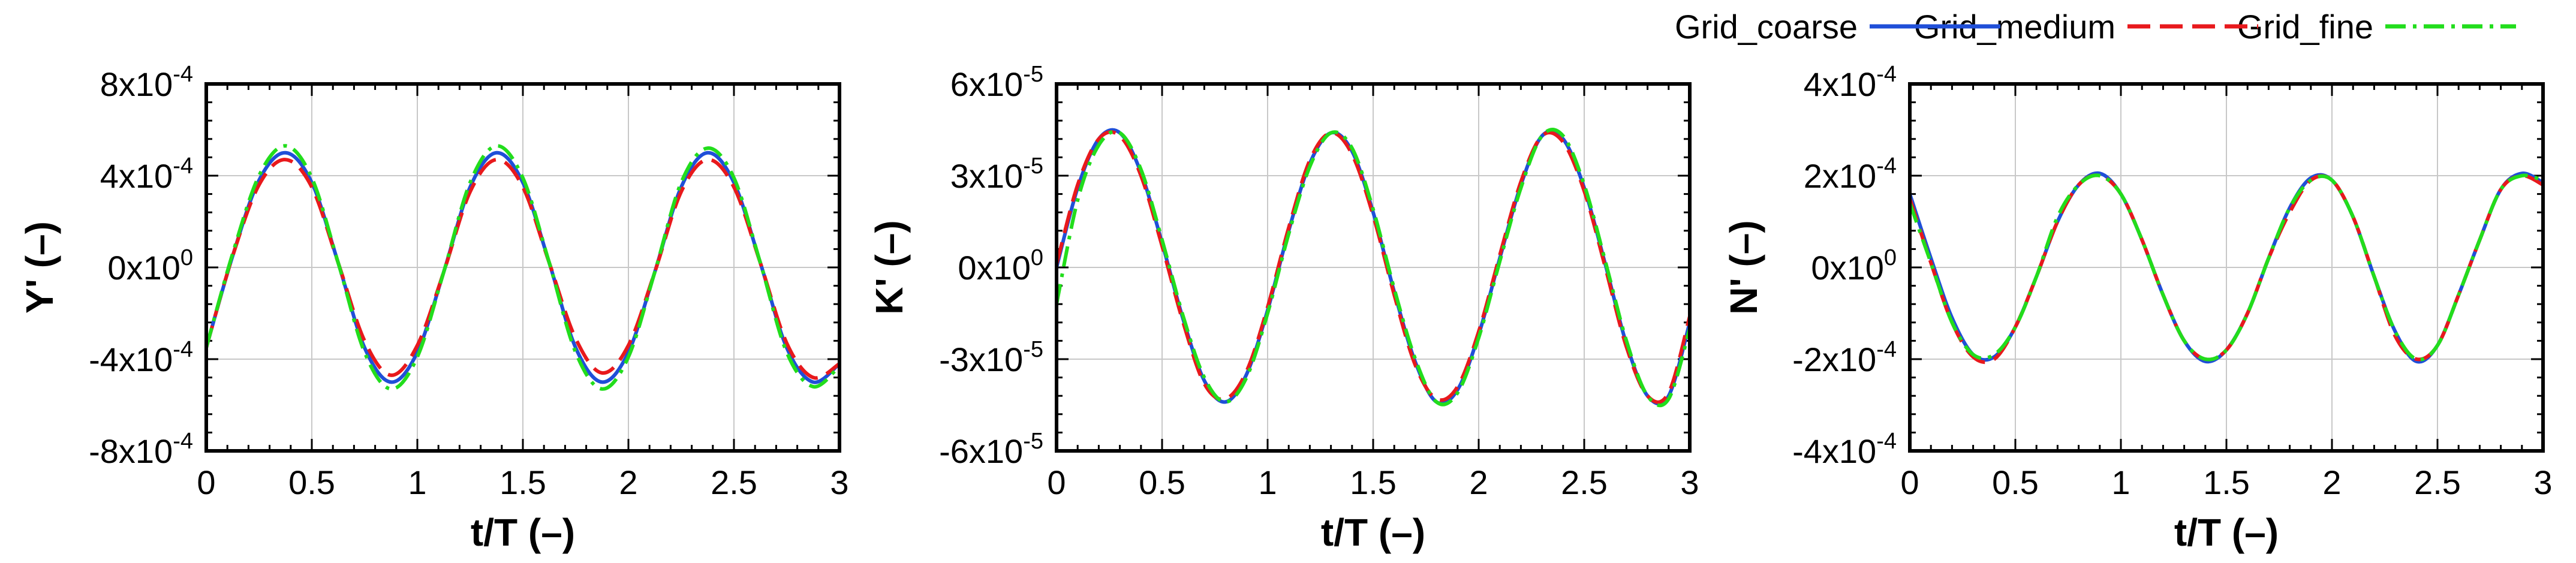  Describe the element at coordinates (1743, 267) in the screenshot. I see `y-axis-title: N' (–)` at that location.